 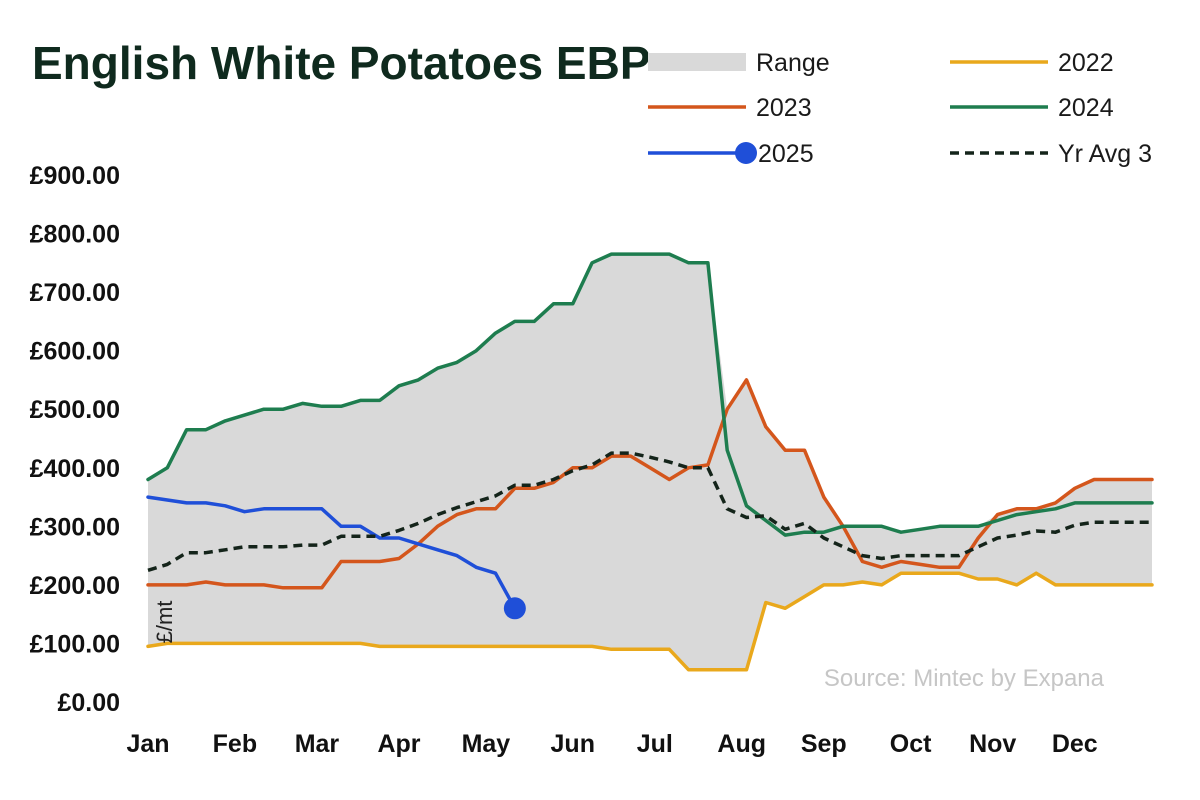 I want to click on x-tick-label: Sep, so click(x=824, y=744).